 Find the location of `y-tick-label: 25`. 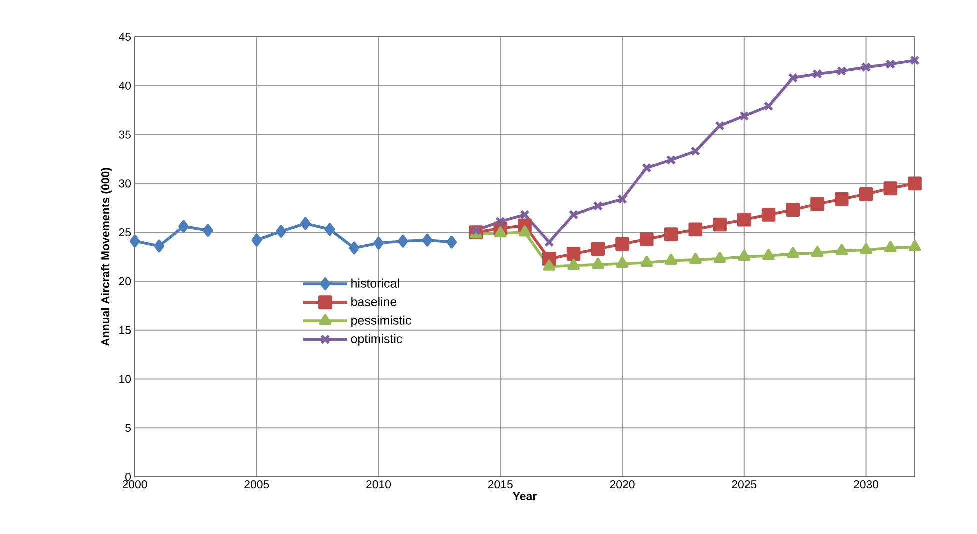

y-tick-label: 25 is located at coordinates (125, 232).